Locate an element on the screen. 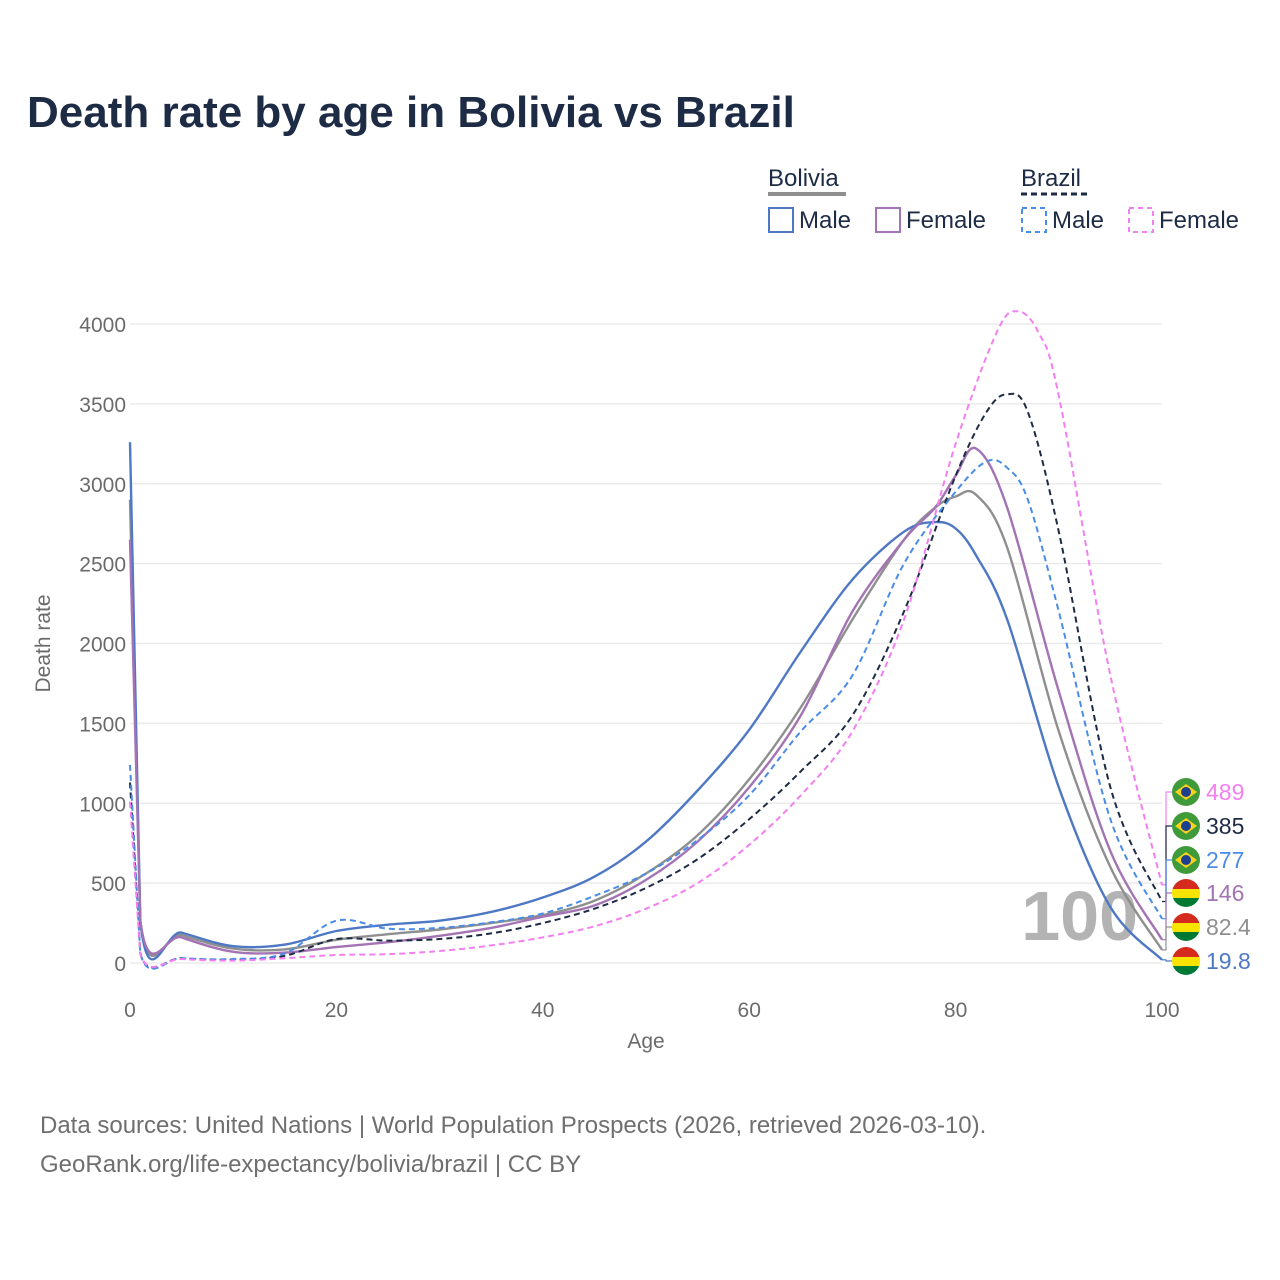 The height and width of the screenshot is (1280, 1280). y-tick-label: 0 is located at coordinates (120, 964).